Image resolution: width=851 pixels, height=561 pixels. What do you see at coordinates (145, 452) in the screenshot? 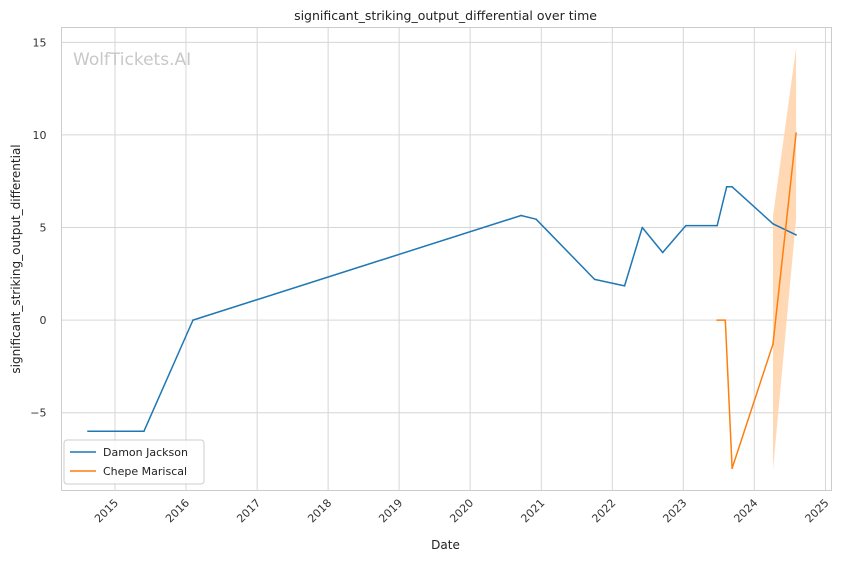
I see `legend-label-damon-jackson: Damon Jackson` at bounding box center [145, 452].